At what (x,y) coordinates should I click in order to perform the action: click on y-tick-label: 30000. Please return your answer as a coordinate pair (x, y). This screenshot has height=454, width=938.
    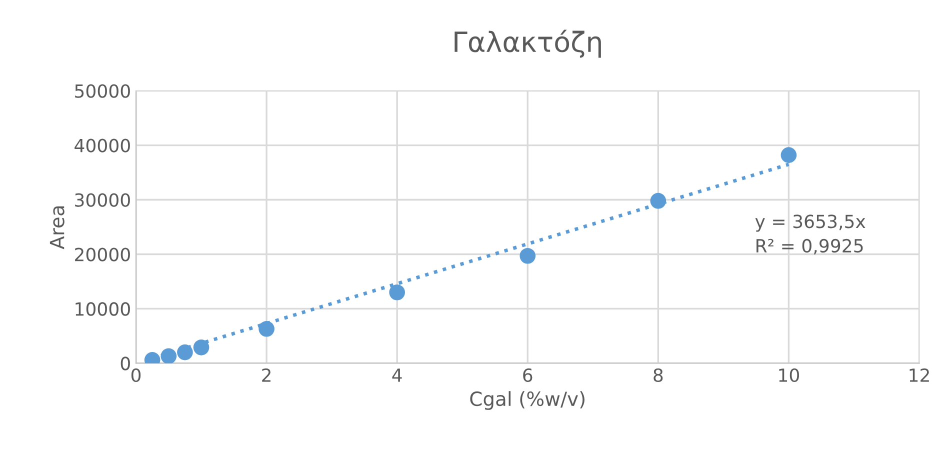
    Looking at the image, I should click on (102, 200).